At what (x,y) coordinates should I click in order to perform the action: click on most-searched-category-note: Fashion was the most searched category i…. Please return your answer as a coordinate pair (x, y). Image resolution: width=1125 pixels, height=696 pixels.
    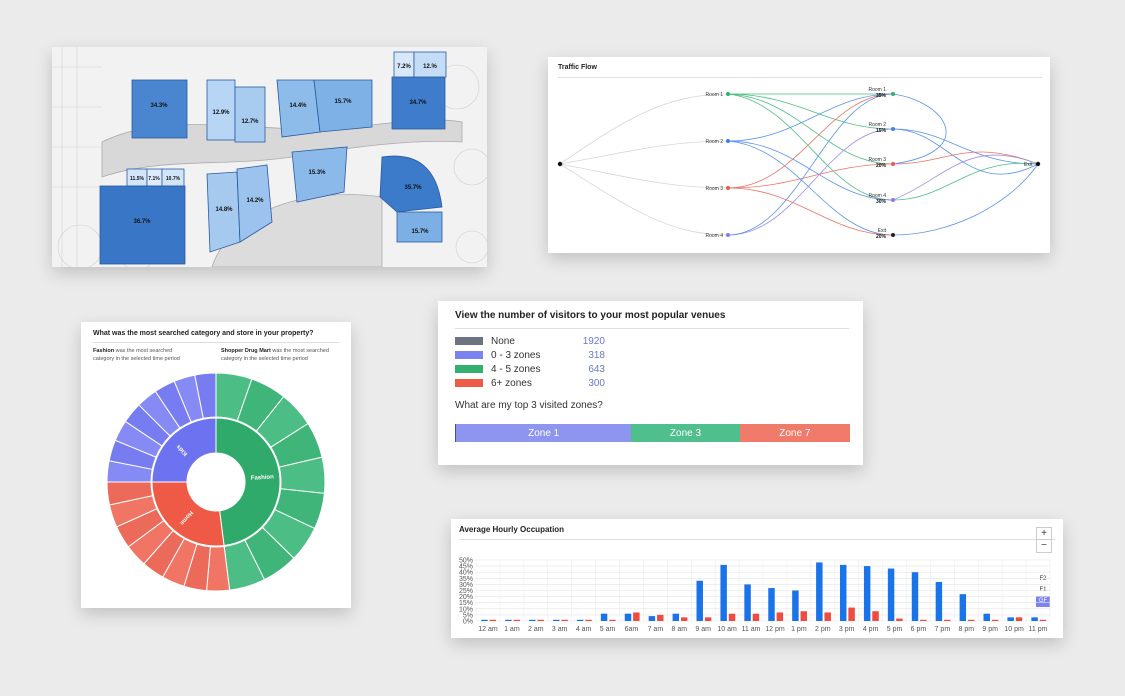
    Looking at the image, I should click on (136, 355).